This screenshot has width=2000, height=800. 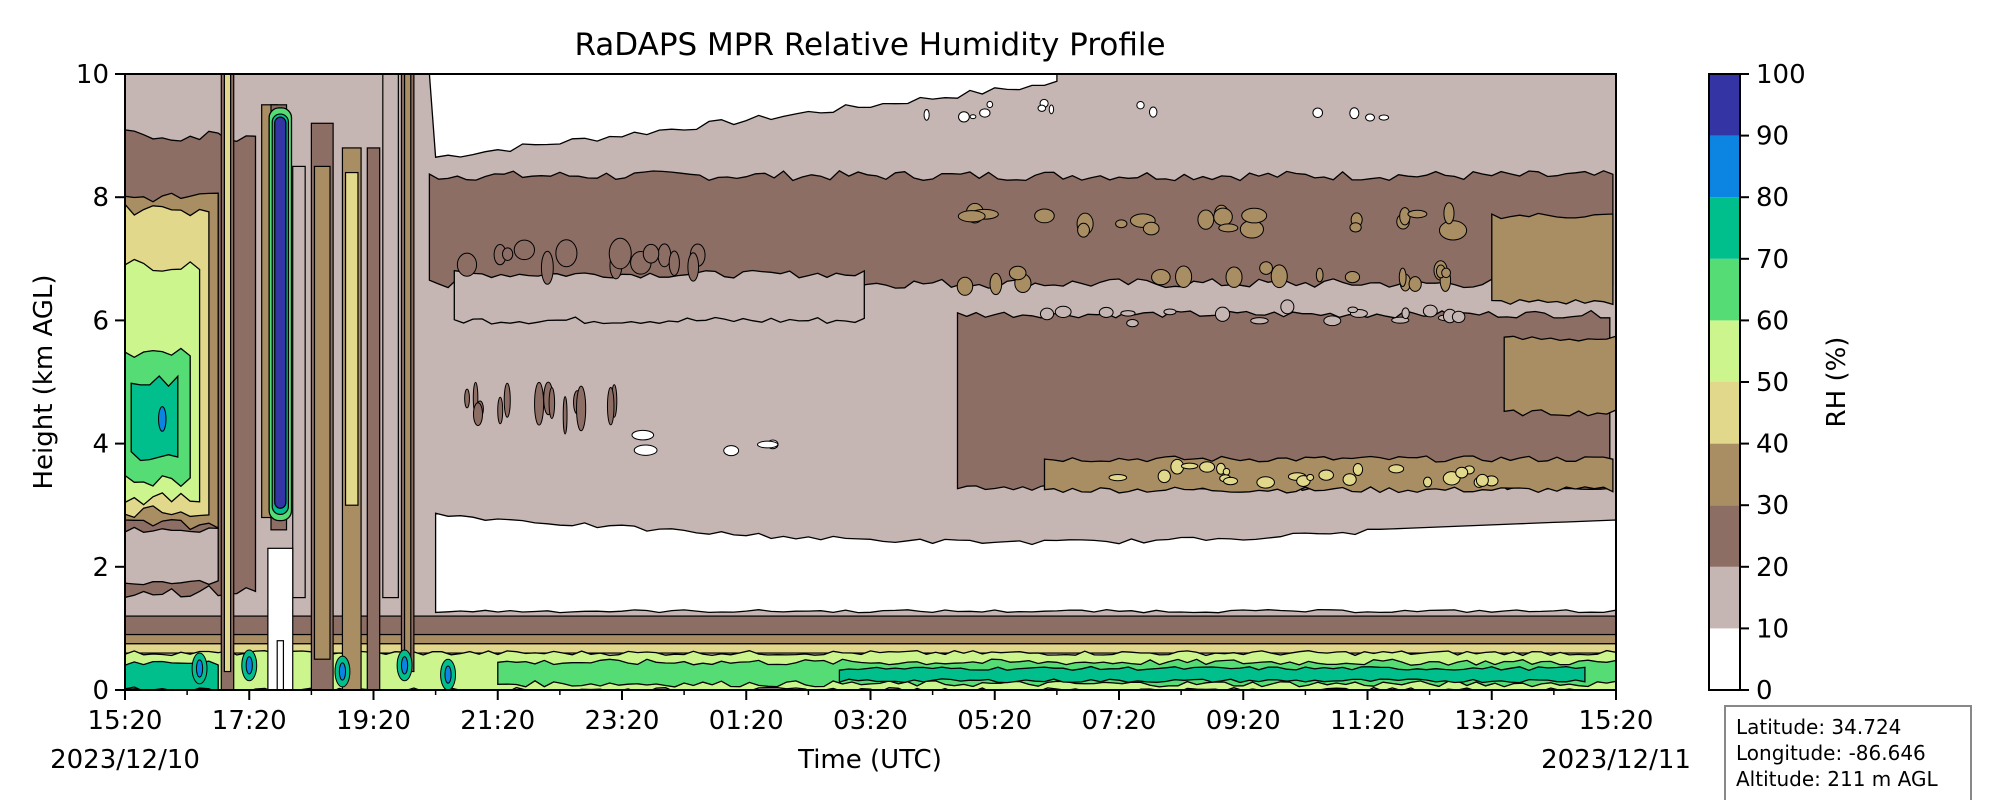 I want to click on y-tick-label: 6, so click(x=100, y=321).